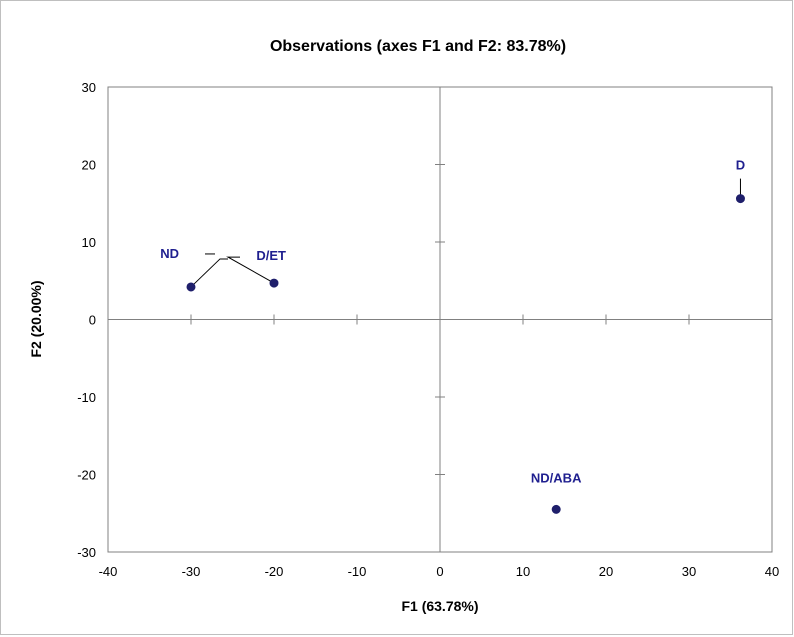 The image size is (794, 637). Describe the element at coordinates (689, 571) in the screenshot. I see `x-tick-label: 30` at that location.